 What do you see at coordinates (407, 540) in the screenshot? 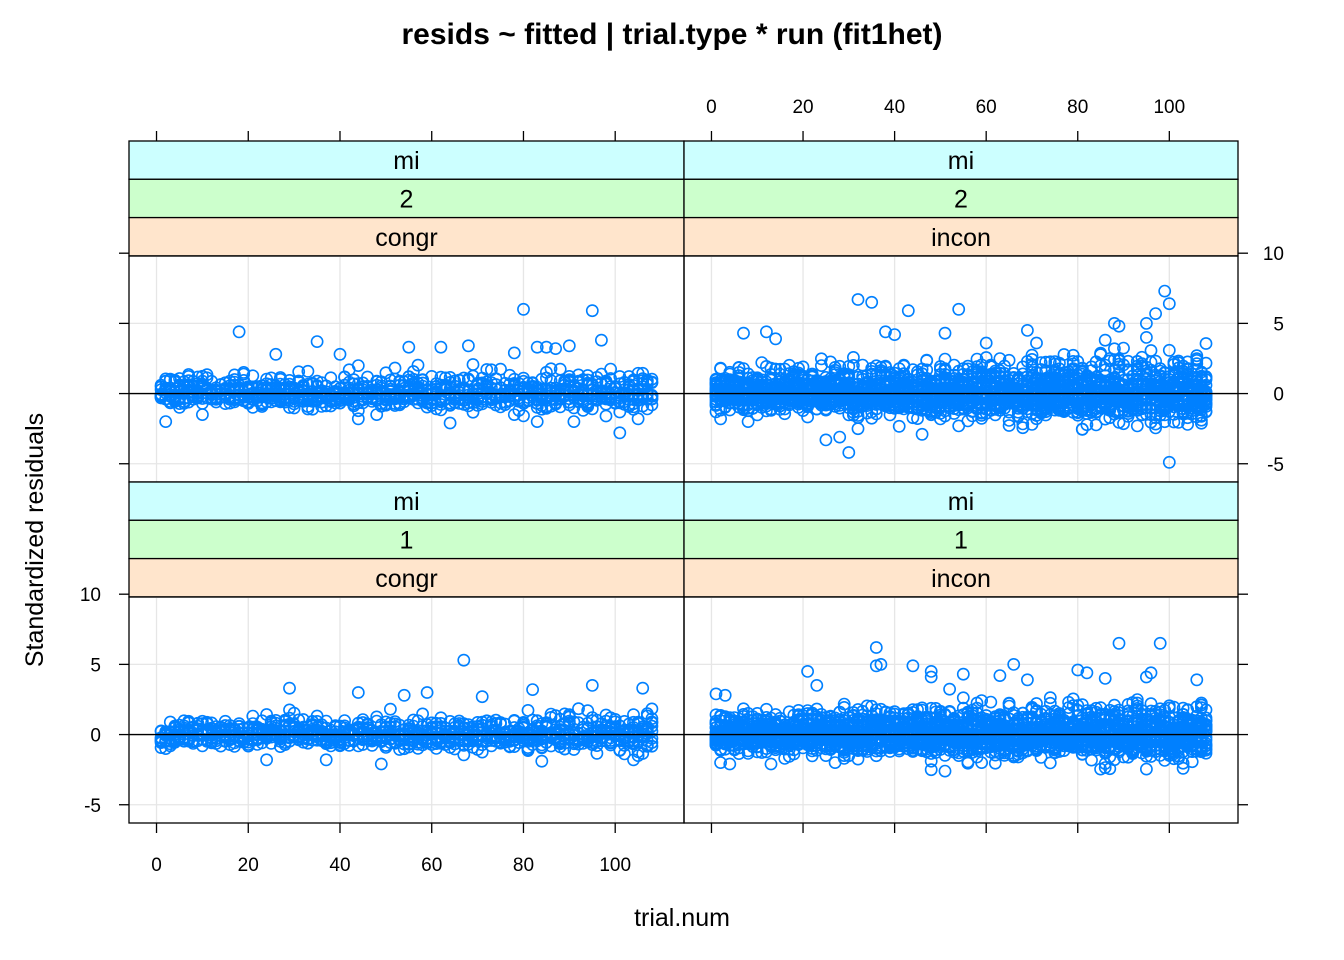
I see `strip-label: 1` at bounding box center [407, 540].